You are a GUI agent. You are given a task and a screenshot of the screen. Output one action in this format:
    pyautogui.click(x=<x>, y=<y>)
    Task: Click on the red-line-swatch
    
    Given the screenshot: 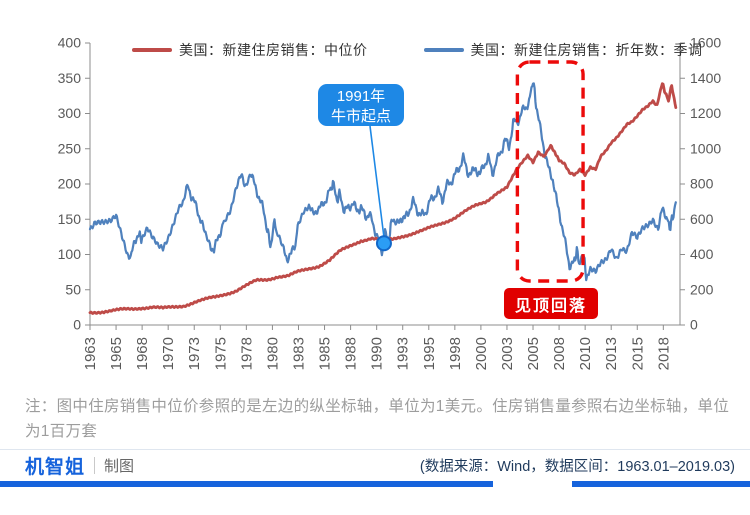 What is the action you would take?
    pyautogui.click(x=152, y=50)
    